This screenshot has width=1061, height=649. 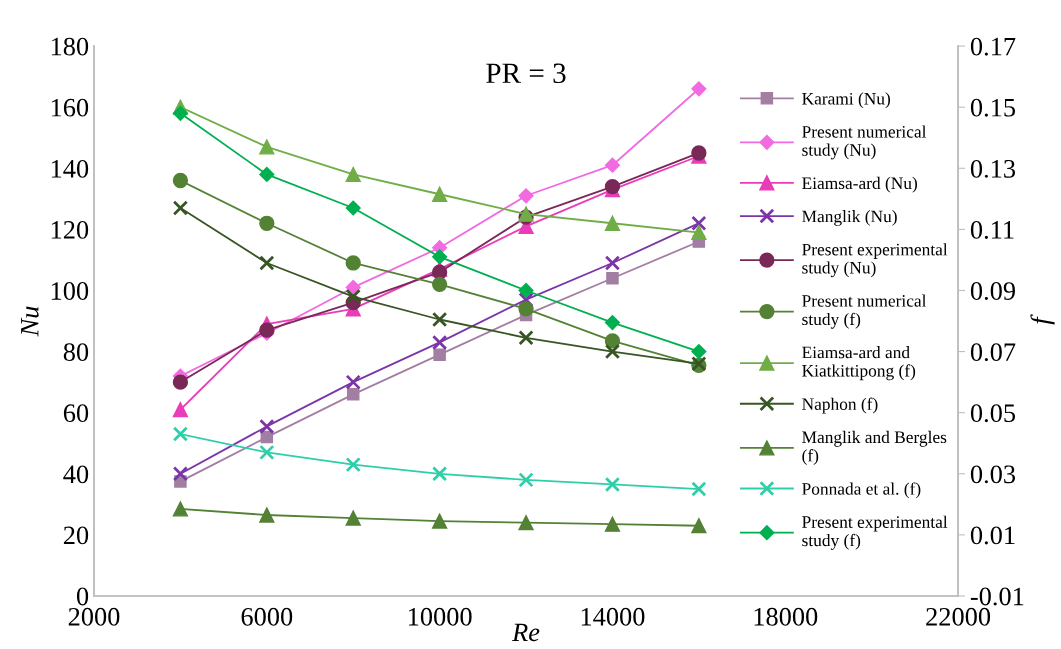 I want to click on y2-tick-label: 0.05, so click(x=993, y=413).